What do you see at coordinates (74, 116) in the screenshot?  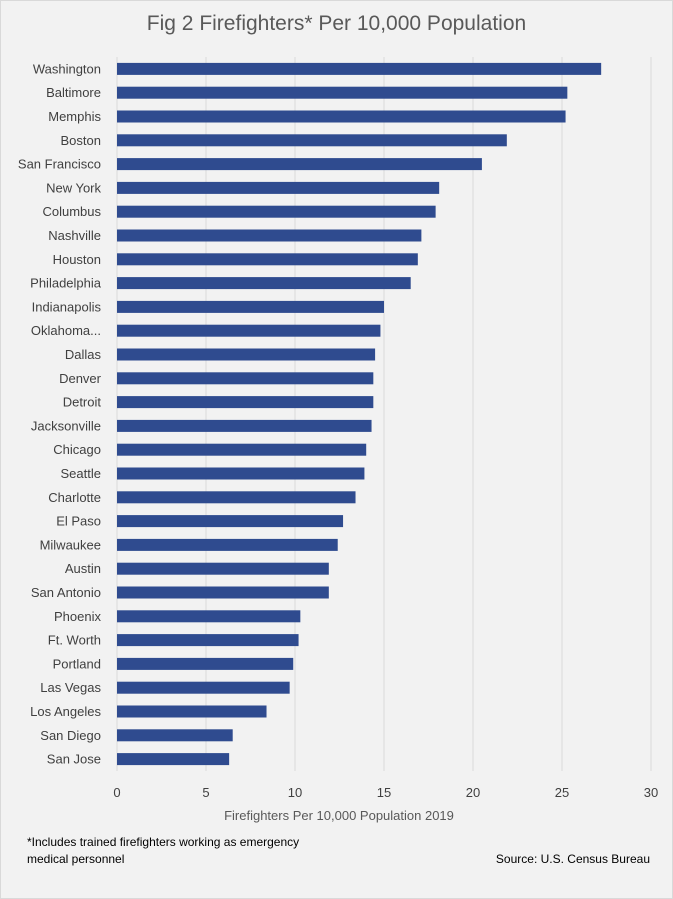 I see `category-label: Memphis` at bounding box center [74, 116].